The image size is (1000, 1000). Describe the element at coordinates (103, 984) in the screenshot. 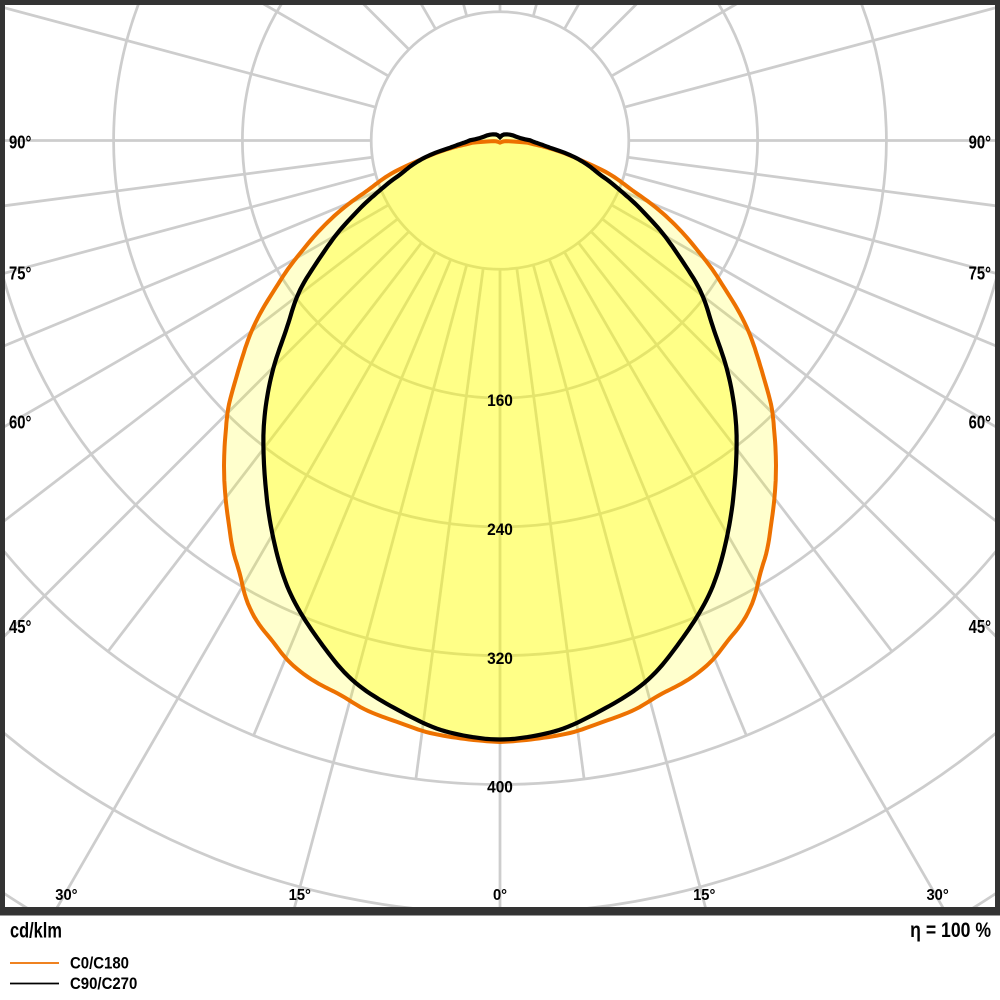

I see `svg-text: C90/C270` at that location.